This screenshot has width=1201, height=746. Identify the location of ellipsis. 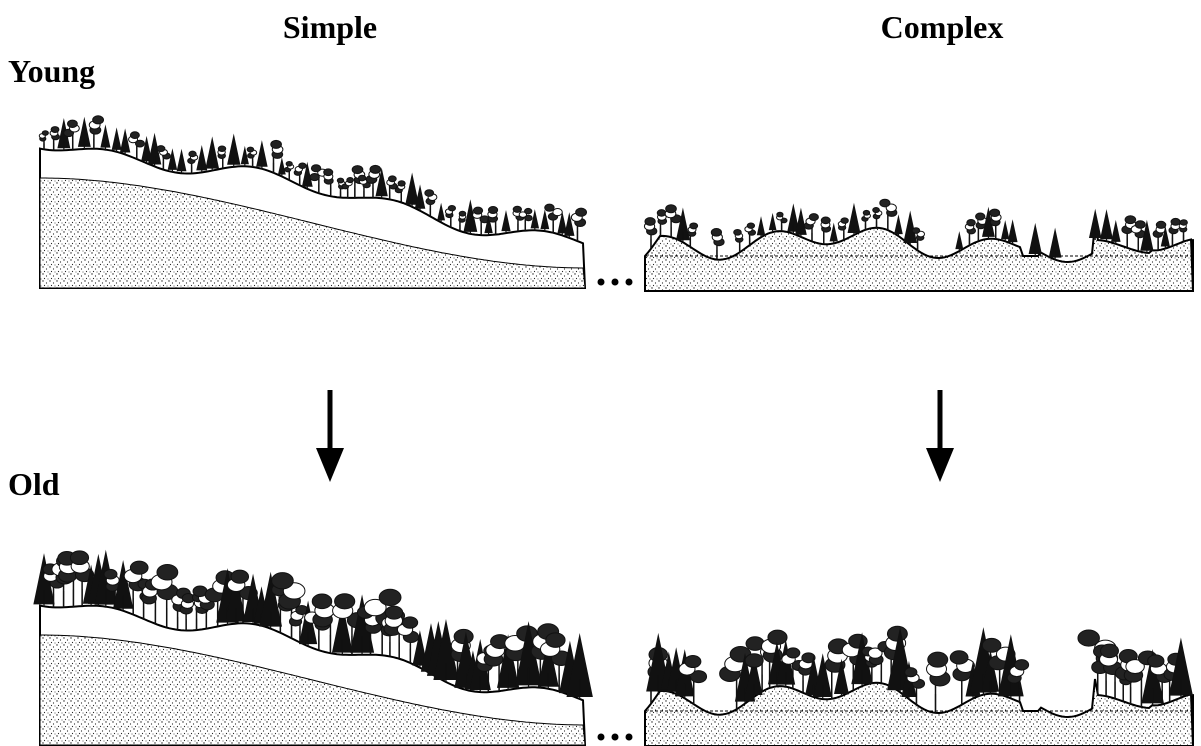
(615, 509).